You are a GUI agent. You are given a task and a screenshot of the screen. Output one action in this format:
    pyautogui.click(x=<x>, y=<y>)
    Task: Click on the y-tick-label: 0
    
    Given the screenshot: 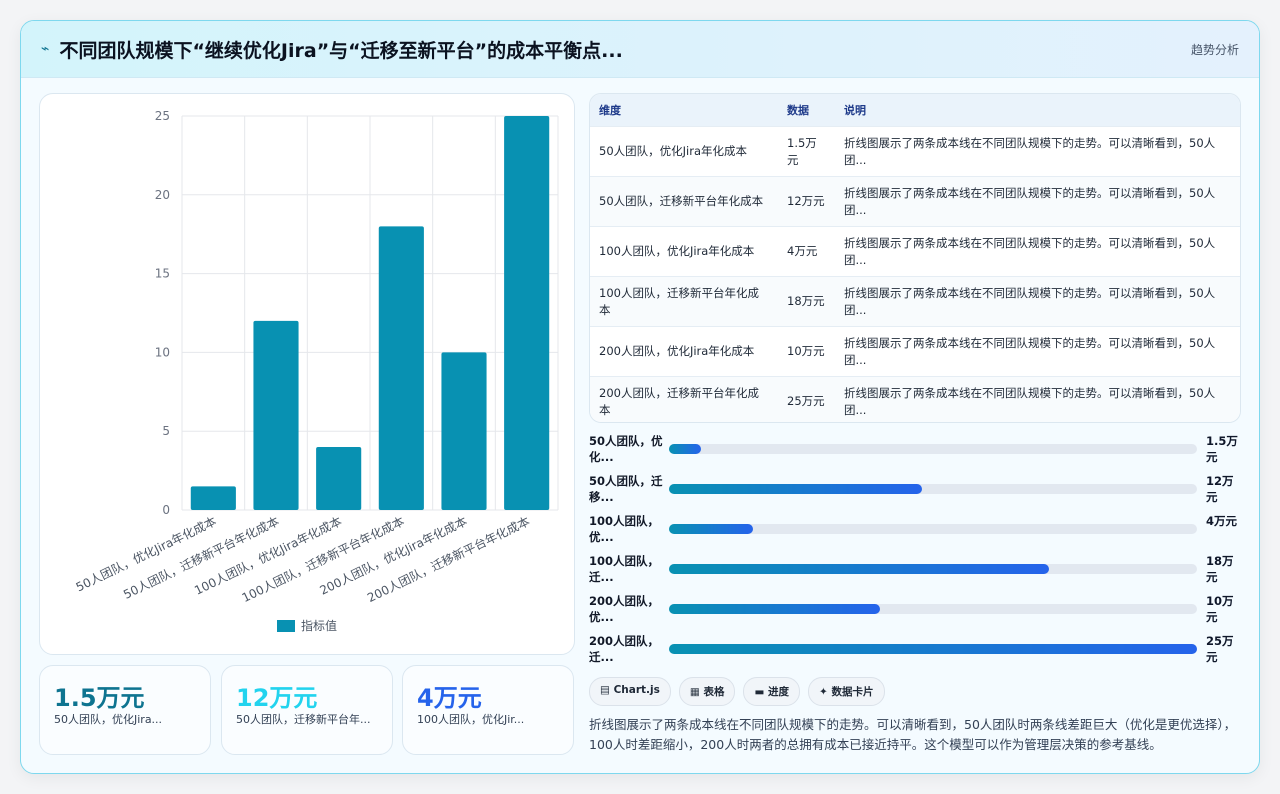 What is the action you would take?
    pyautogui.click(x=166, y=510)
    